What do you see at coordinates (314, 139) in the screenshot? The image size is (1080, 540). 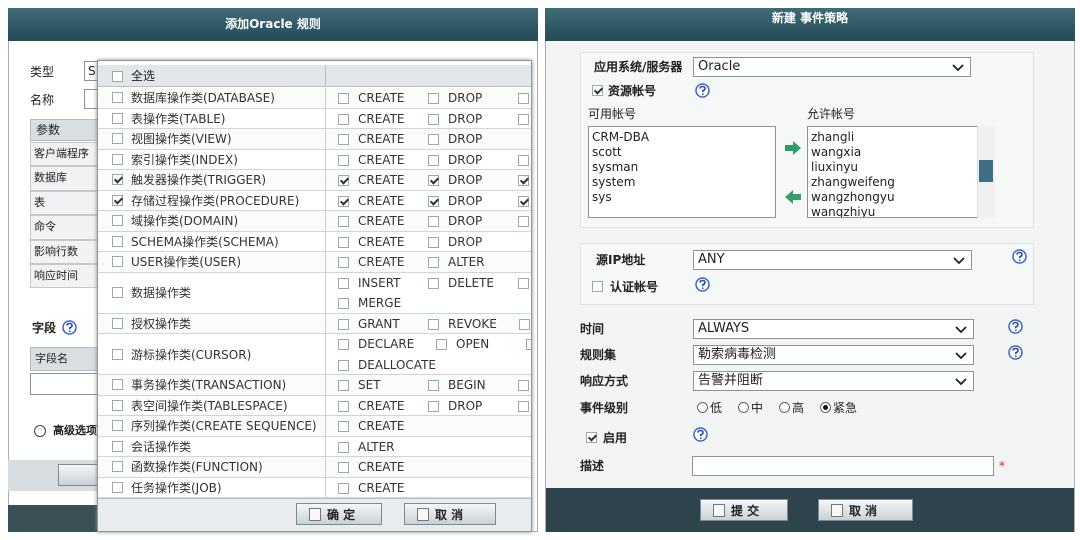 I see `dialog-row: 视图操作类(VIEW) CREATE DROP` at bounding box center [314, 139].